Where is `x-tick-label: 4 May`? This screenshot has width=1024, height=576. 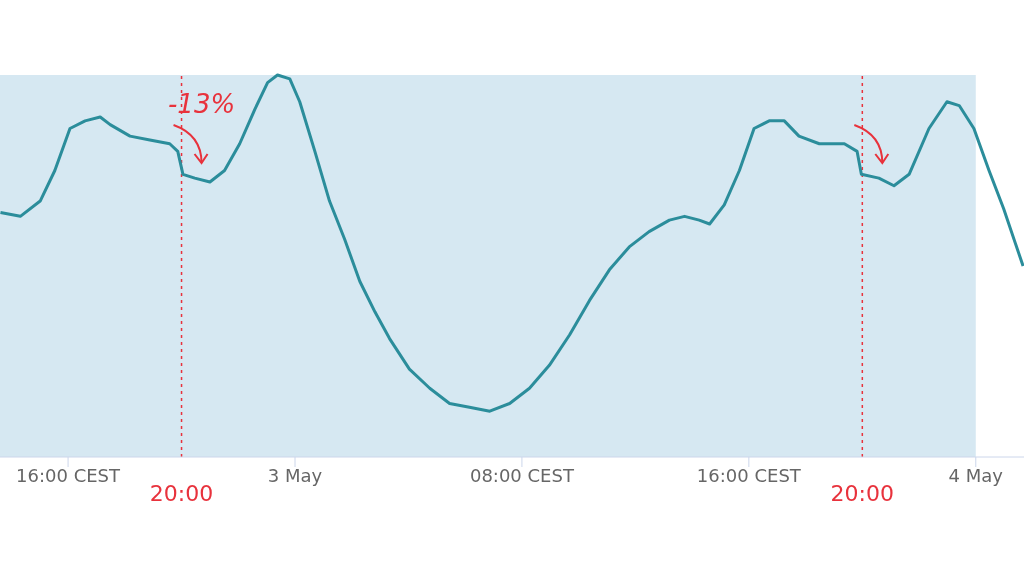
x-tick-label: 4 May is located at coordinates (976, 475).